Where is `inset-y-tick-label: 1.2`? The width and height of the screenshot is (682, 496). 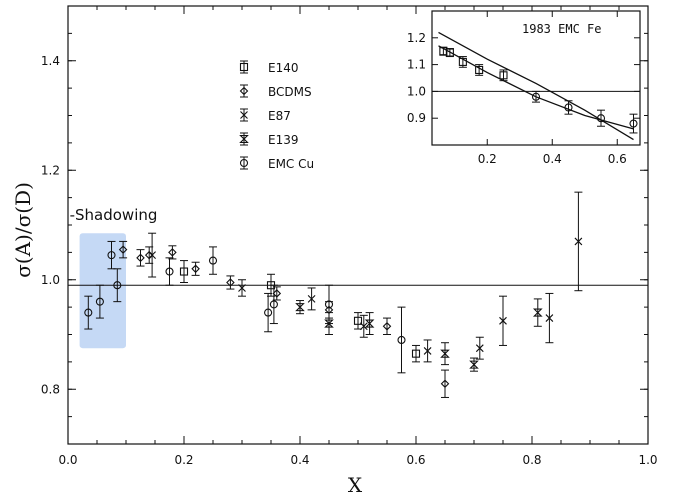
inset-y-tick-label: 1.2 is located at coordinates (416, 38).